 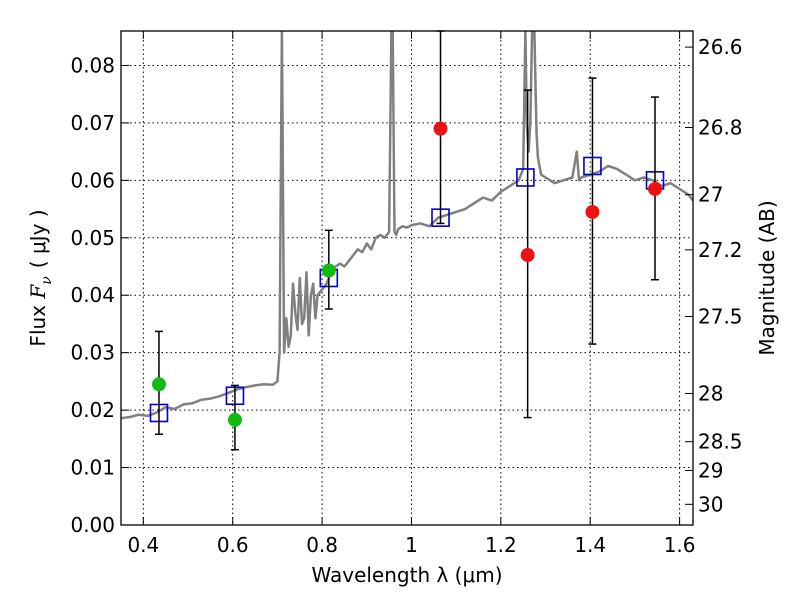 I want to click on y-tick-label: 0.07, so click(x=92, y=123).